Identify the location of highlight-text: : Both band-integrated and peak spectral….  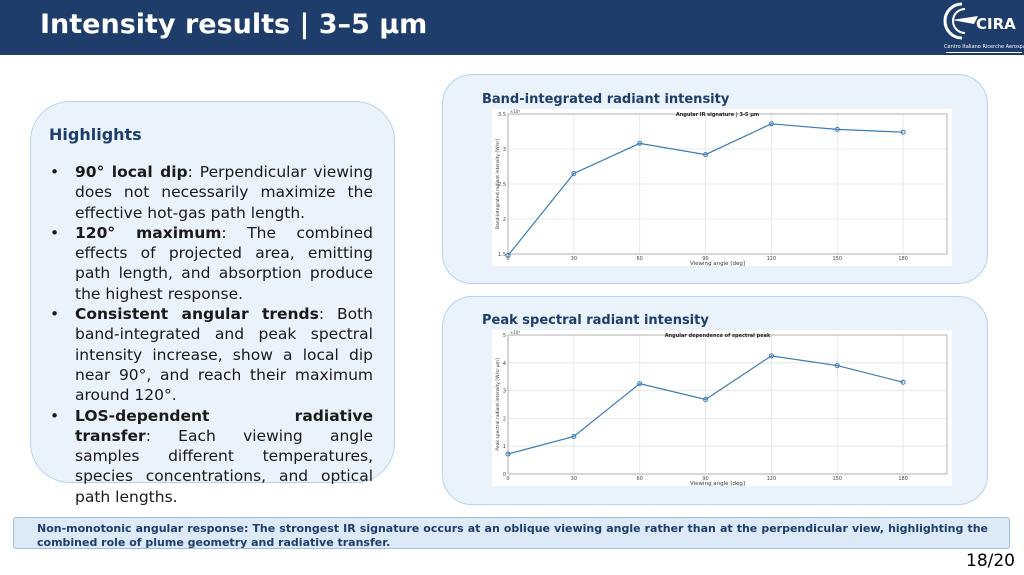
(224, 355).